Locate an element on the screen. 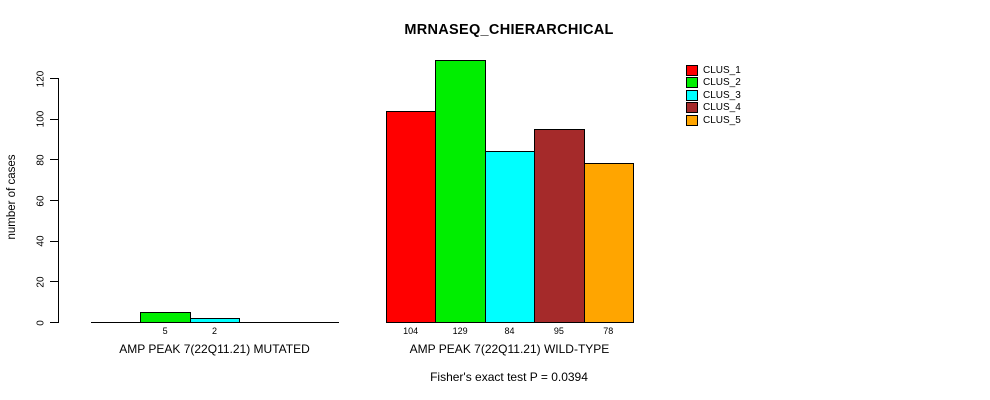 This screenshot has width=990, height=400. legend-label: CLUS_4 is located at coordinates (722, 108).